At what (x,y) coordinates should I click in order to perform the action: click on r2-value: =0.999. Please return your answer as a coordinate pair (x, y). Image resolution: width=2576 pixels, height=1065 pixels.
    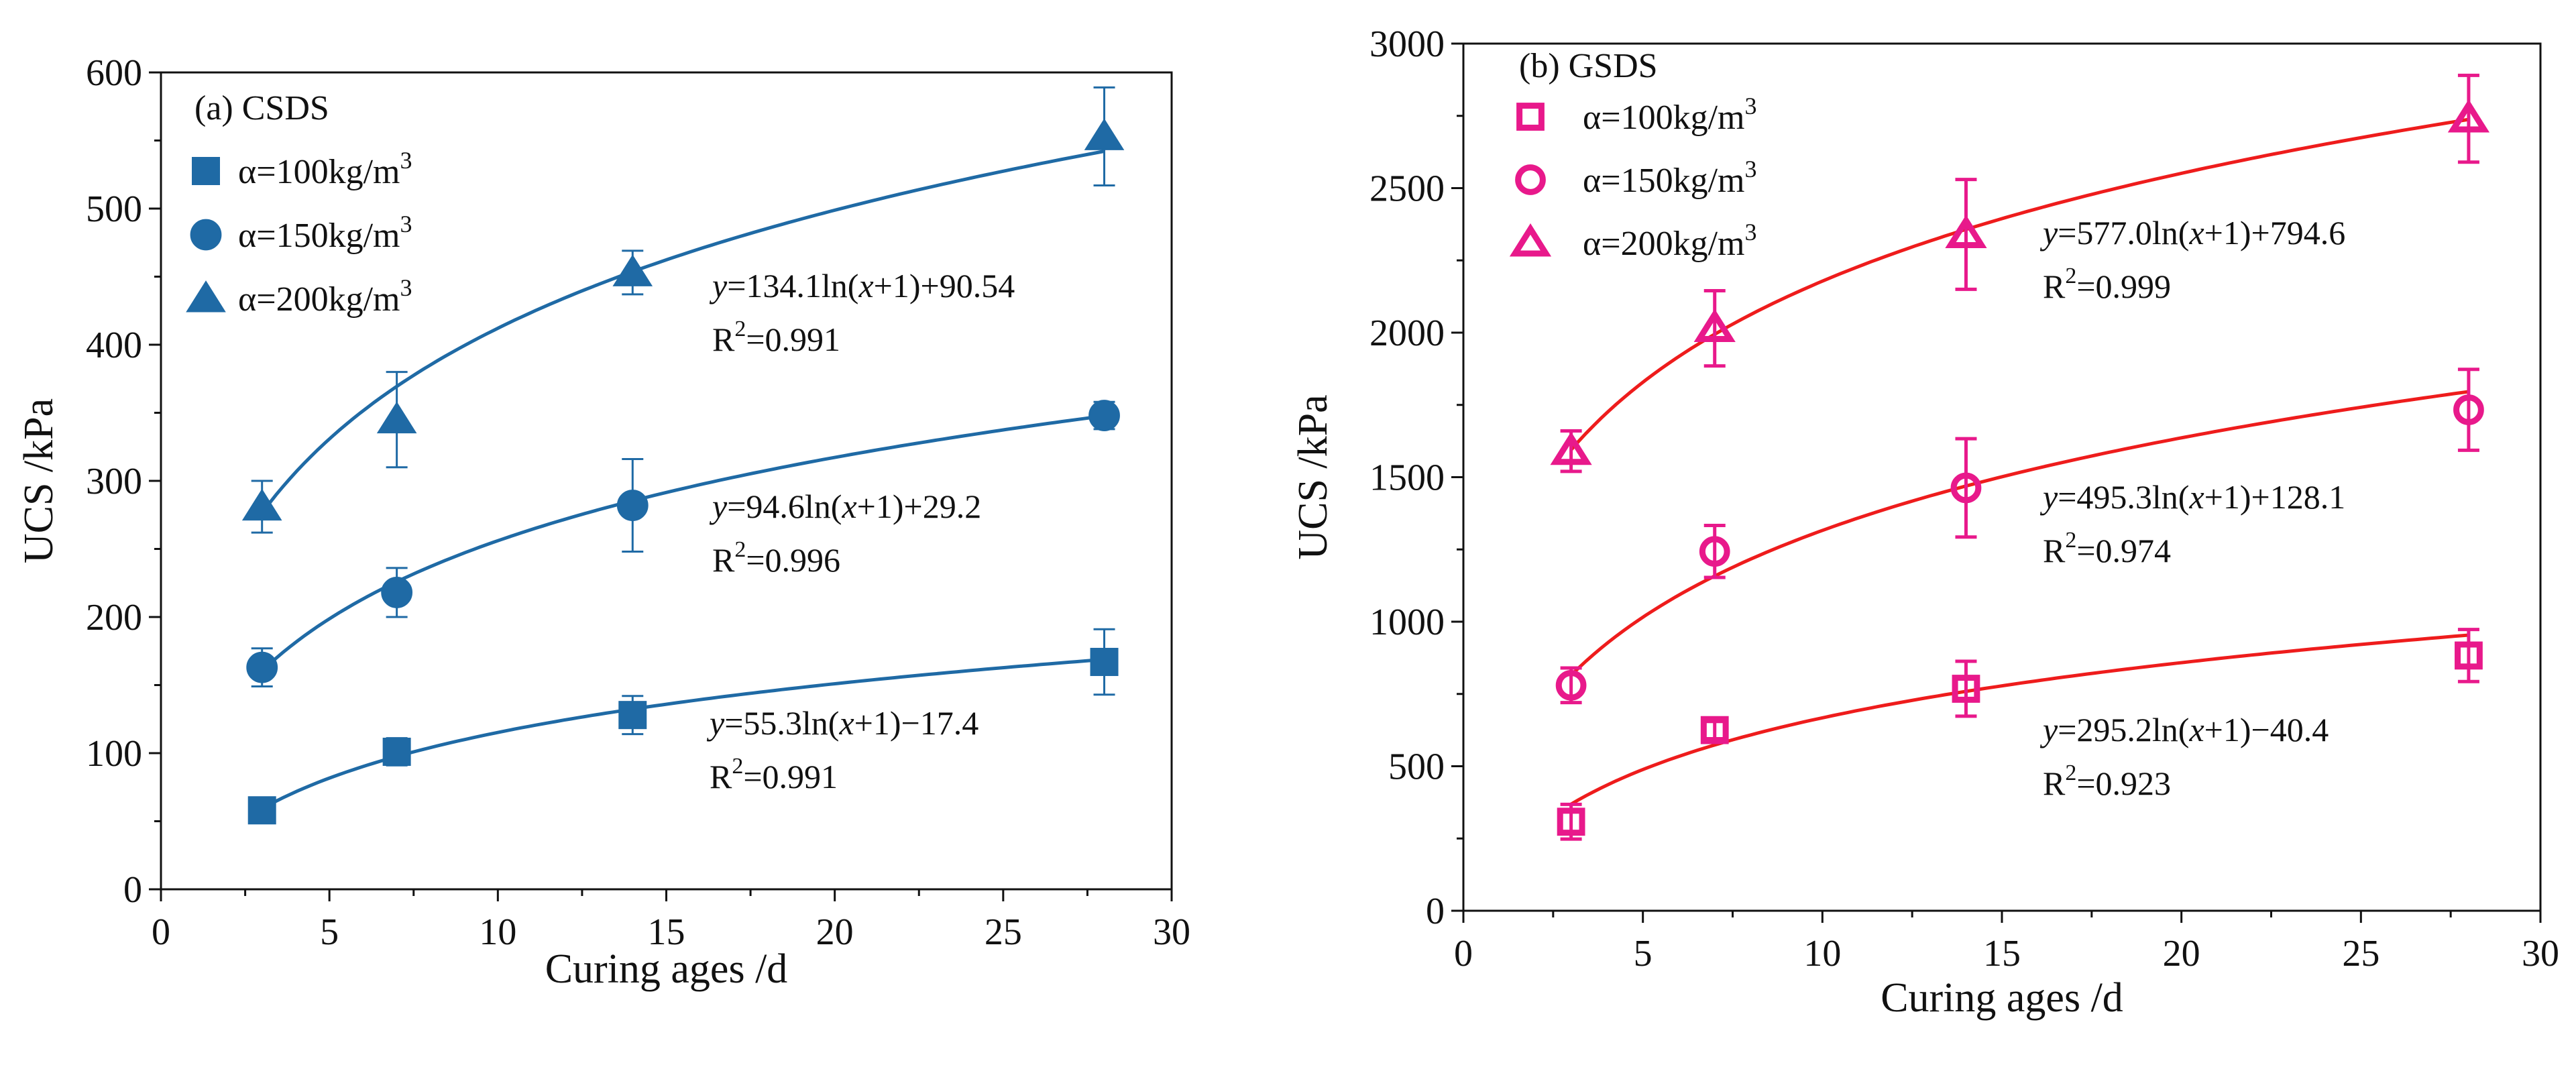
    Looking at the image, I should click on (2123, 286).